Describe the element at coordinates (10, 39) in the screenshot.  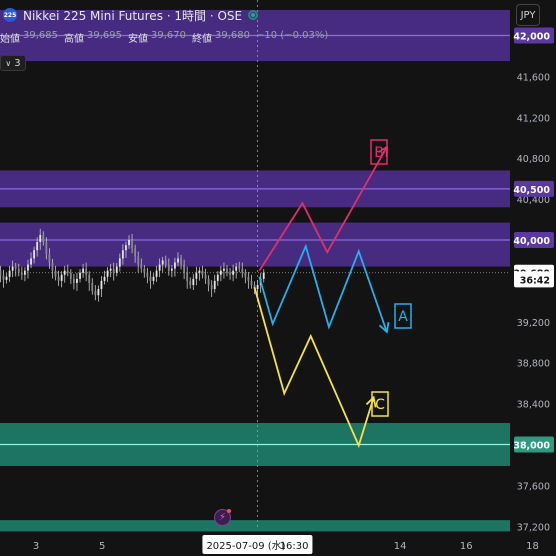
I see `open-label: 始値` at that location.